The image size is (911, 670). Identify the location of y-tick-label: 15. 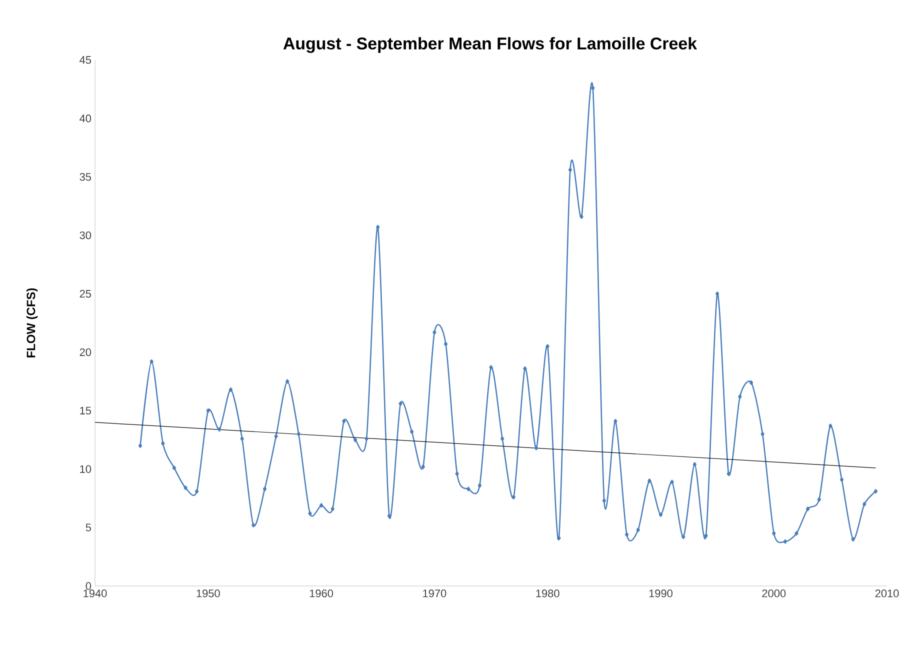
(86, 410).